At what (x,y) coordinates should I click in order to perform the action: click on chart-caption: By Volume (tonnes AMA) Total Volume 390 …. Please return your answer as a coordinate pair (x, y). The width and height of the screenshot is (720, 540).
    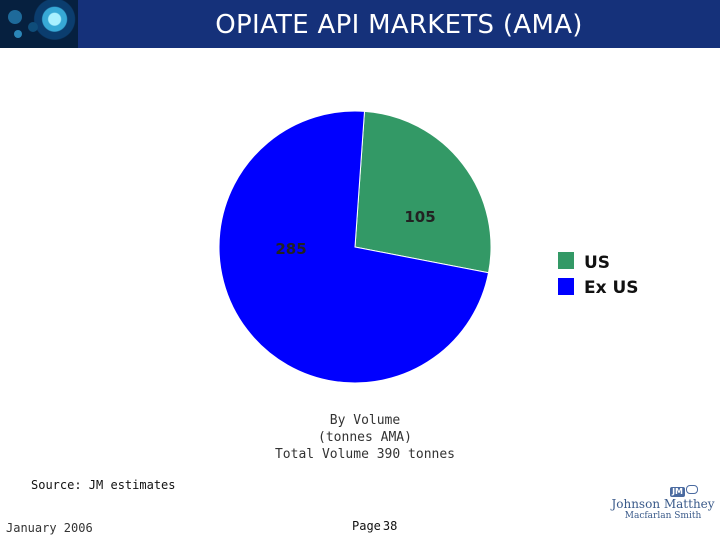
    Looking at the image, I should click on (365, 437).